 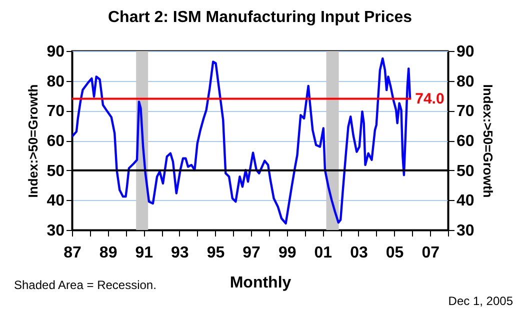 What do you see at coordinates (359, 253) in the screenshot?
I see `x-tick-label: 03` at bounding box center [359, 253].